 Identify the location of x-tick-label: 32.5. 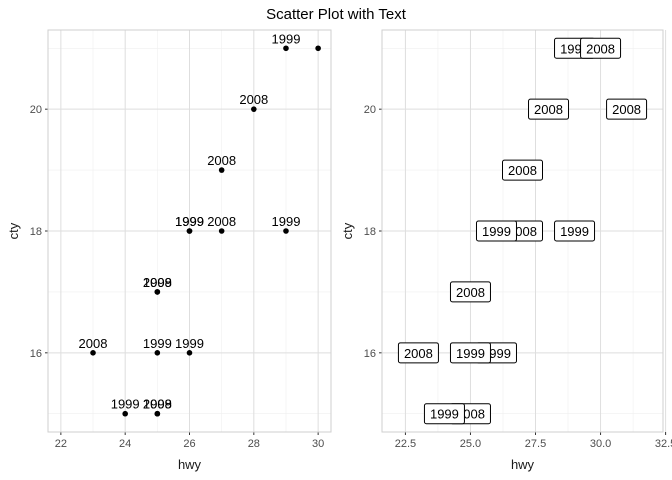
(663, 444).